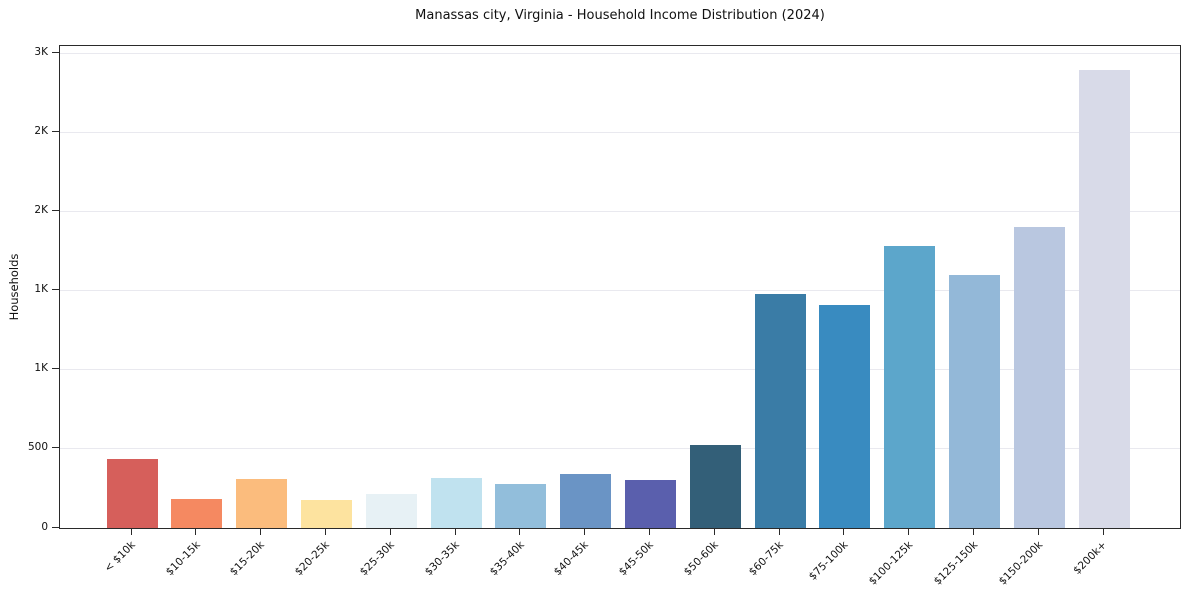  Describe the element at coordinates (586, 501) in the screenshot. I see `bar-40-45k` at that location.